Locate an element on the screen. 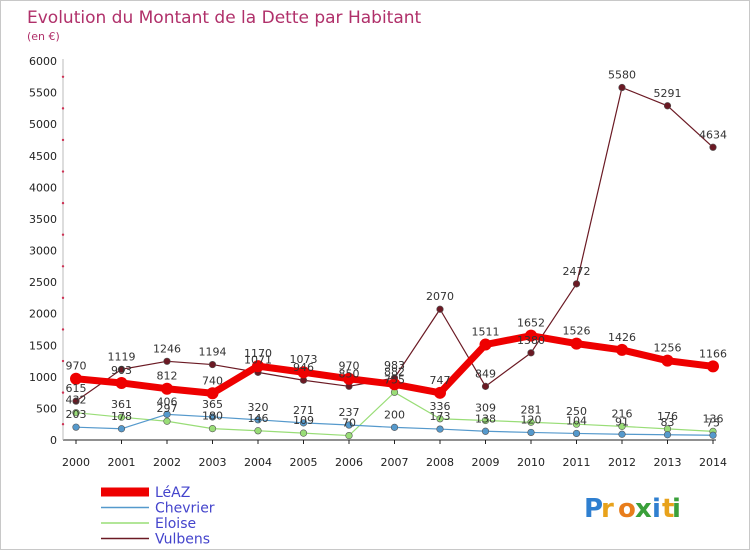  data-label-vulbens: 2070 is located at coordinates (440, 296).